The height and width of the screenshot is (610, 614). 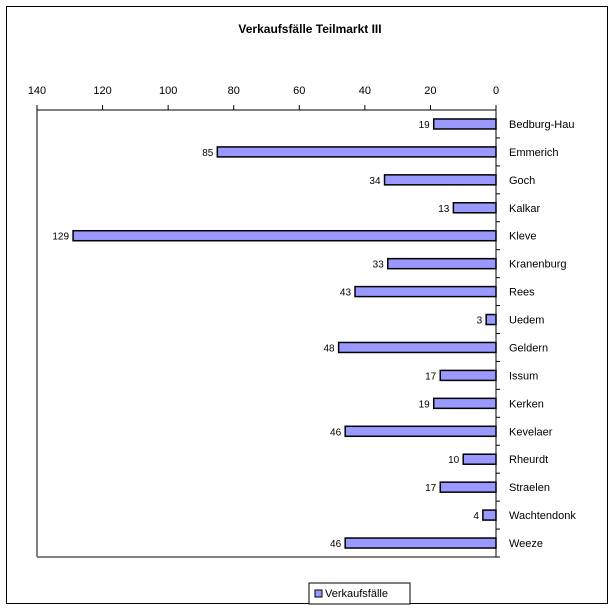 What do you see at coordinates (102, 91) in the screenshot?
I see `x-tick-label: 120` at bounding box center [102, 91].